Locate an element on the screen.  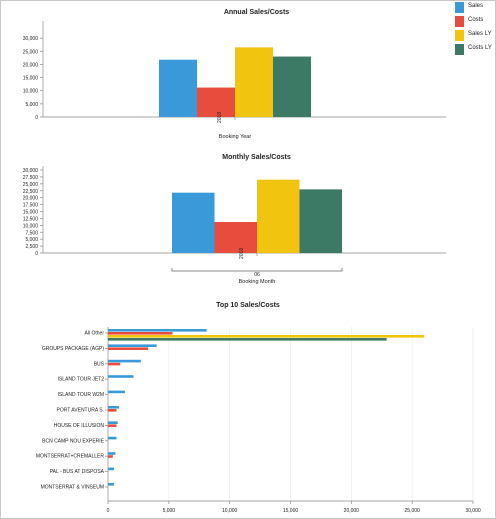
chart-title: Annual Sales/Costs is located at coordinates (256, 12).